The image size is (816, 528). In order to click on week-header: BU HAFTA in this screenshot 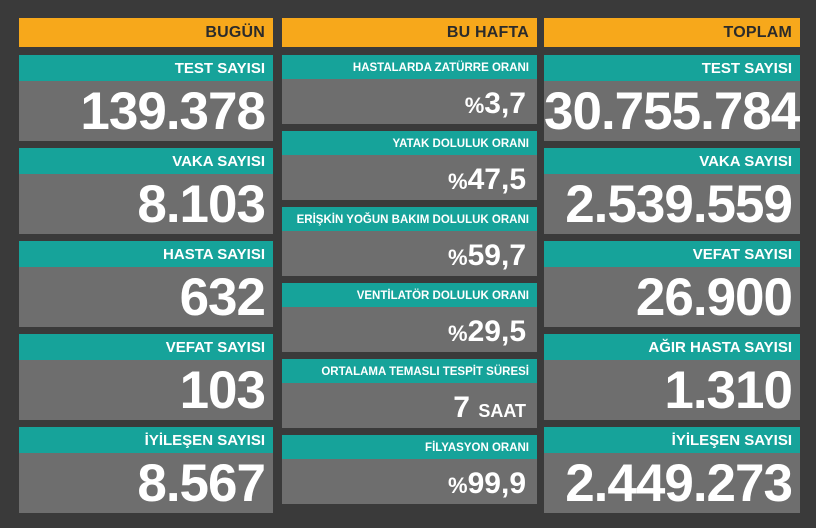, I will do `click(409, 32)`.